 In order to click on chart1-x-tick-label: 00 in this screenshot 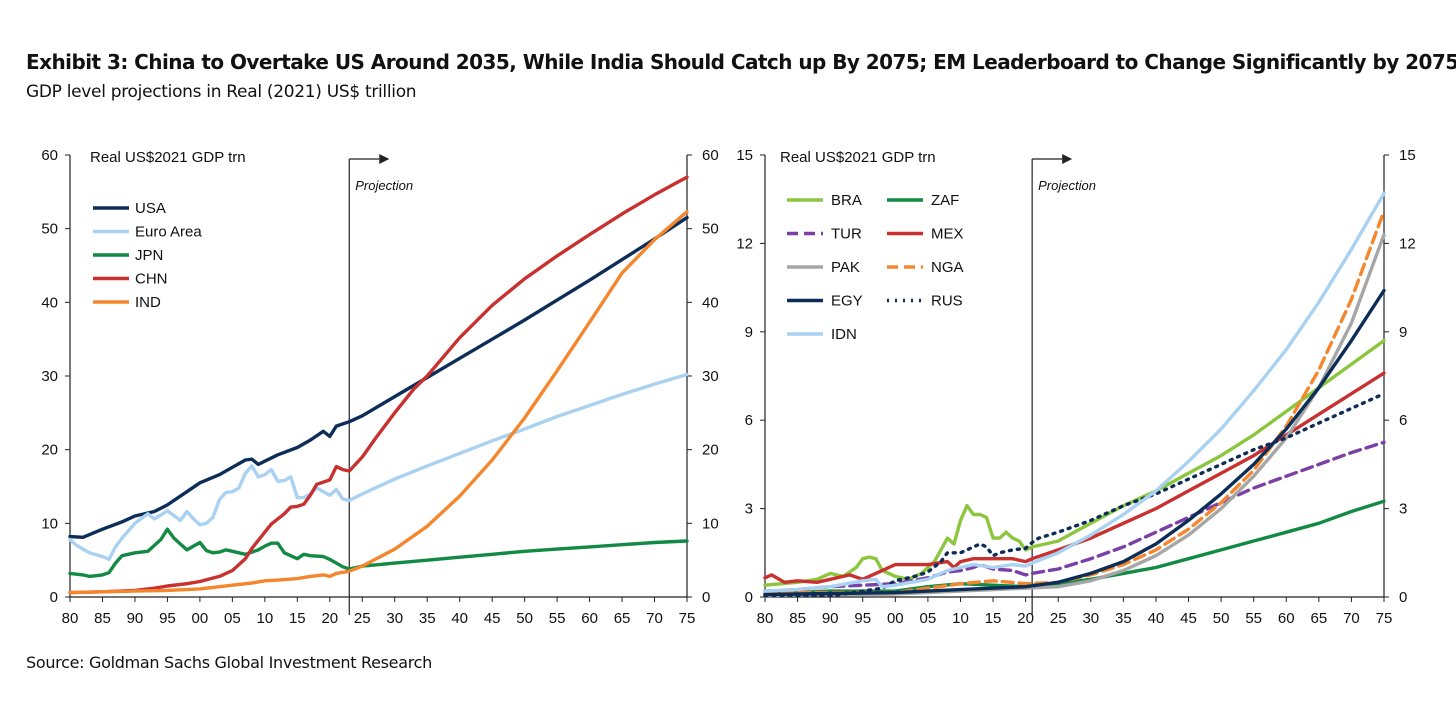, I will do `click(200, 618)`.